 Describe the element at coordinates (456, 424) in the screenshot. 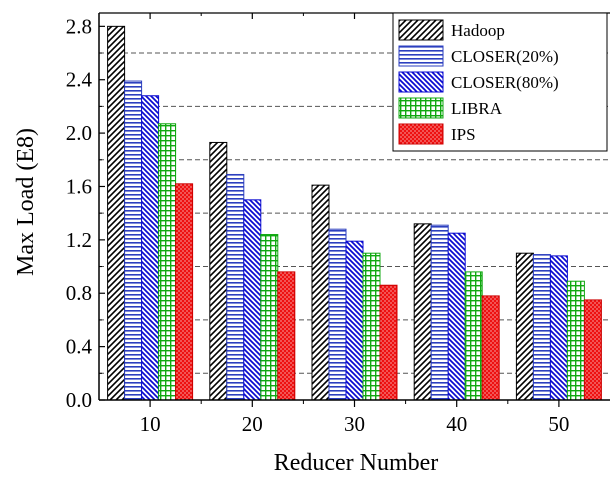

I see `x-tick-label: 40` at that location.